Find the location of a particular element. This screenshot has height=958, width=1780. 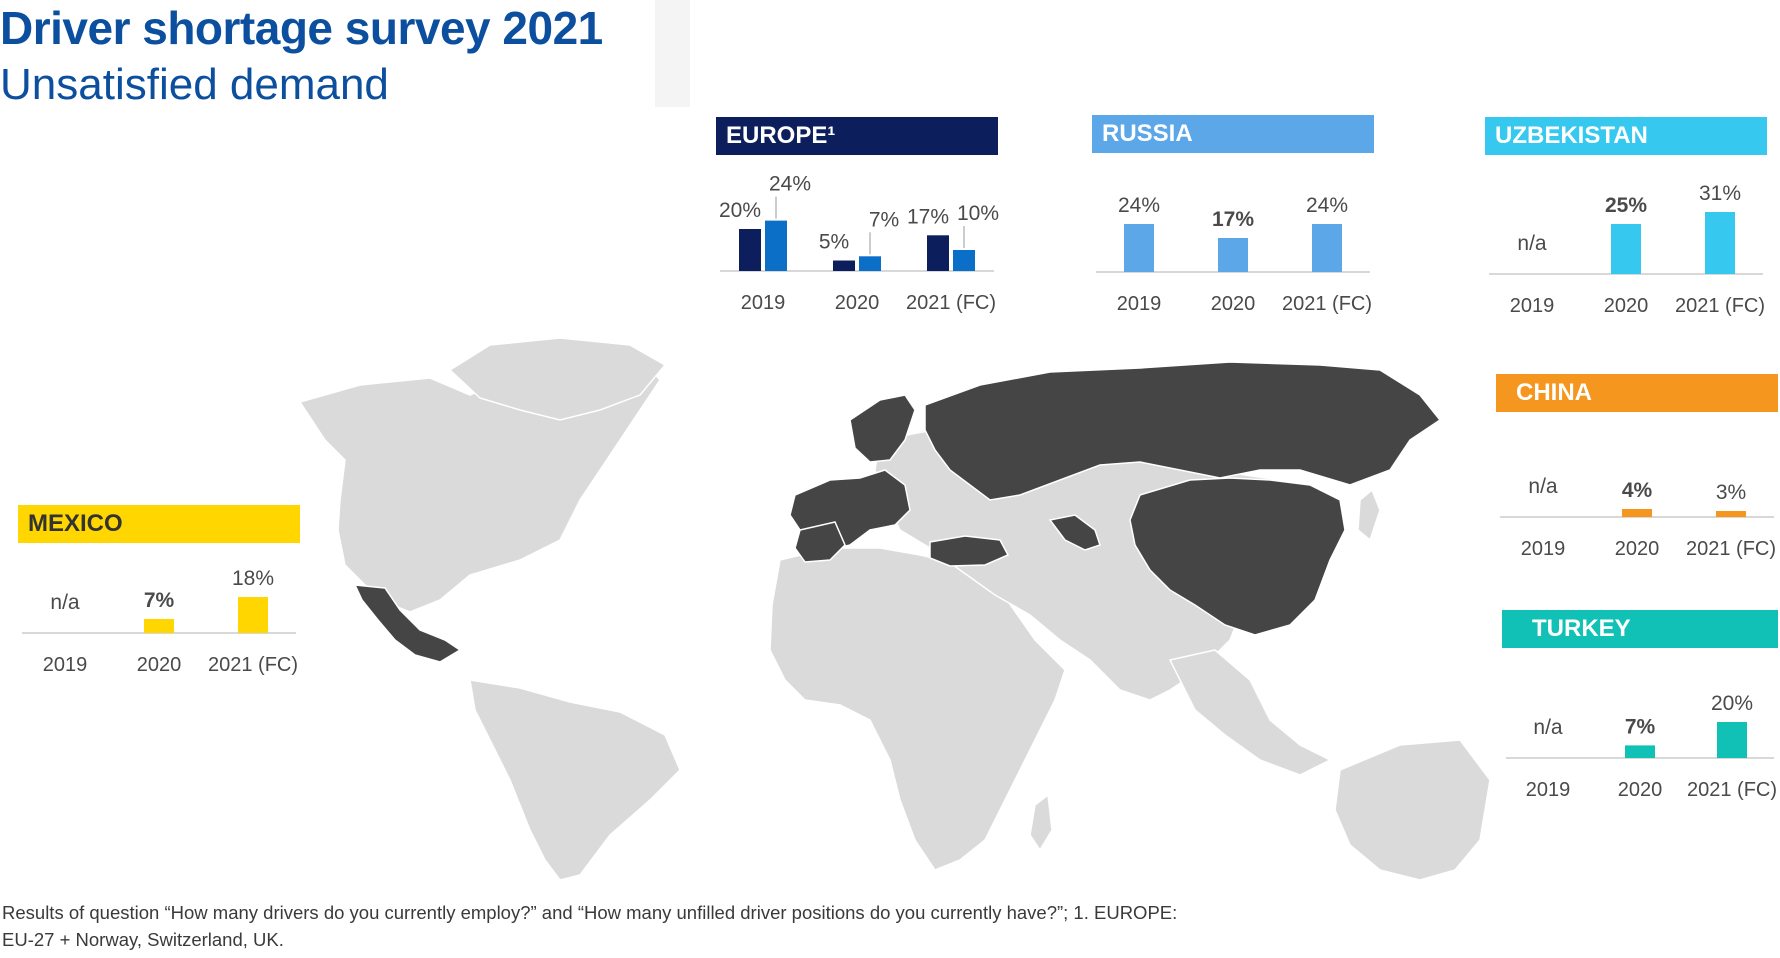

map-mexico is located at coordinates (407, 623).